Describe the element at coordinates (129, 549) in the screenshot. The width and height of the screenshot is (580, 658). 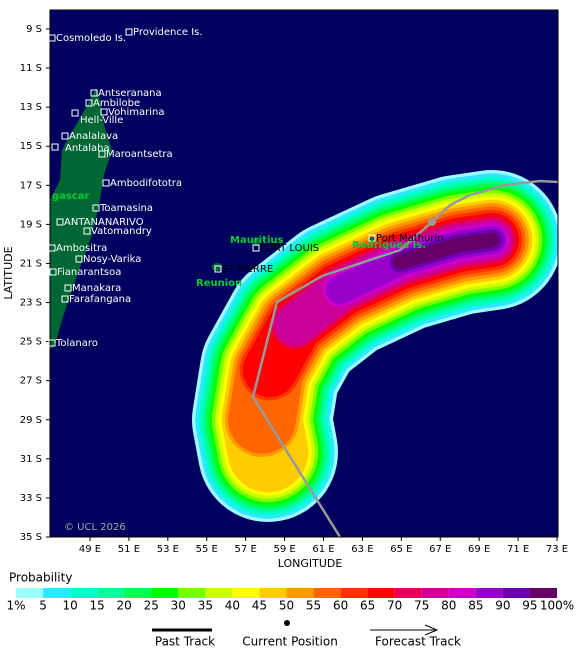
I see `lon-tick-label: 51 E` at that location.